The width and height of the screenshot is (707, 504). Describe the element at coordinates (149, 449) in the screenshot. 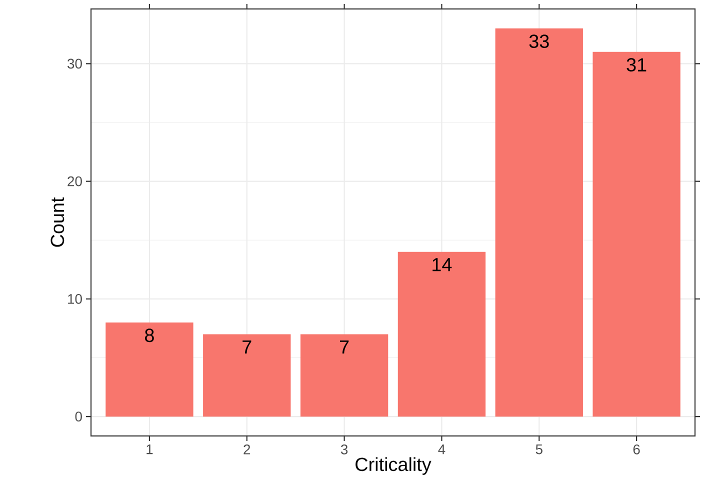

I see `x-tick-label: 1` at that location.